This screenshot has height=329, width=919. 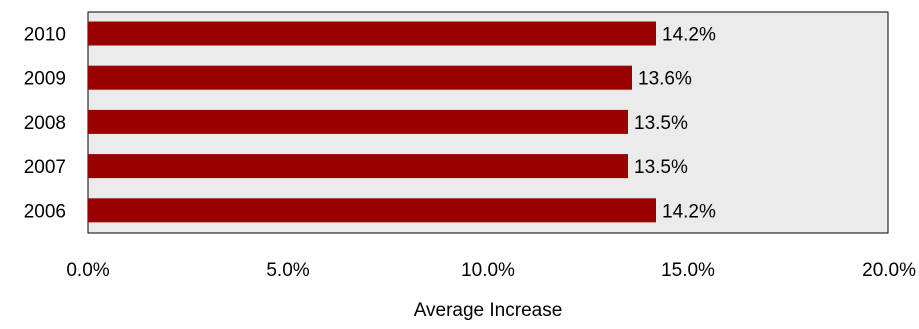 What do you see at coordinates (45, 211) in the screenshot?
I see `y-category-label-2006: 2006` at bounding box center [45, 211].